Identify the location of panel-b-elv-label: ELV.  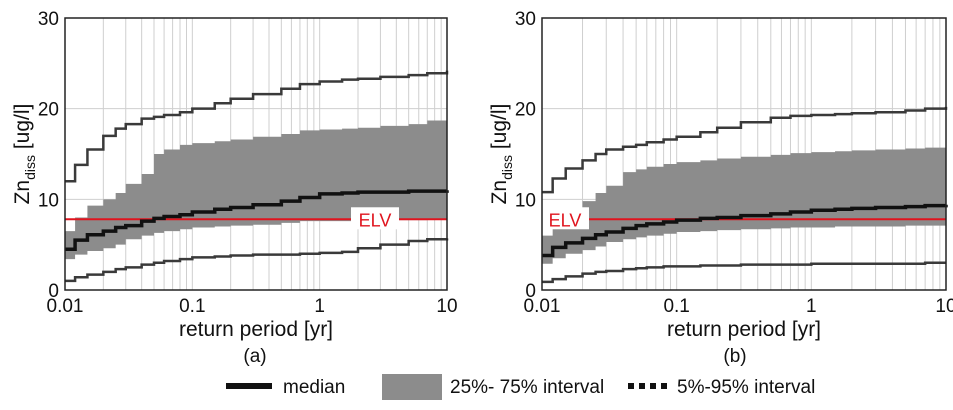
(565, 220).